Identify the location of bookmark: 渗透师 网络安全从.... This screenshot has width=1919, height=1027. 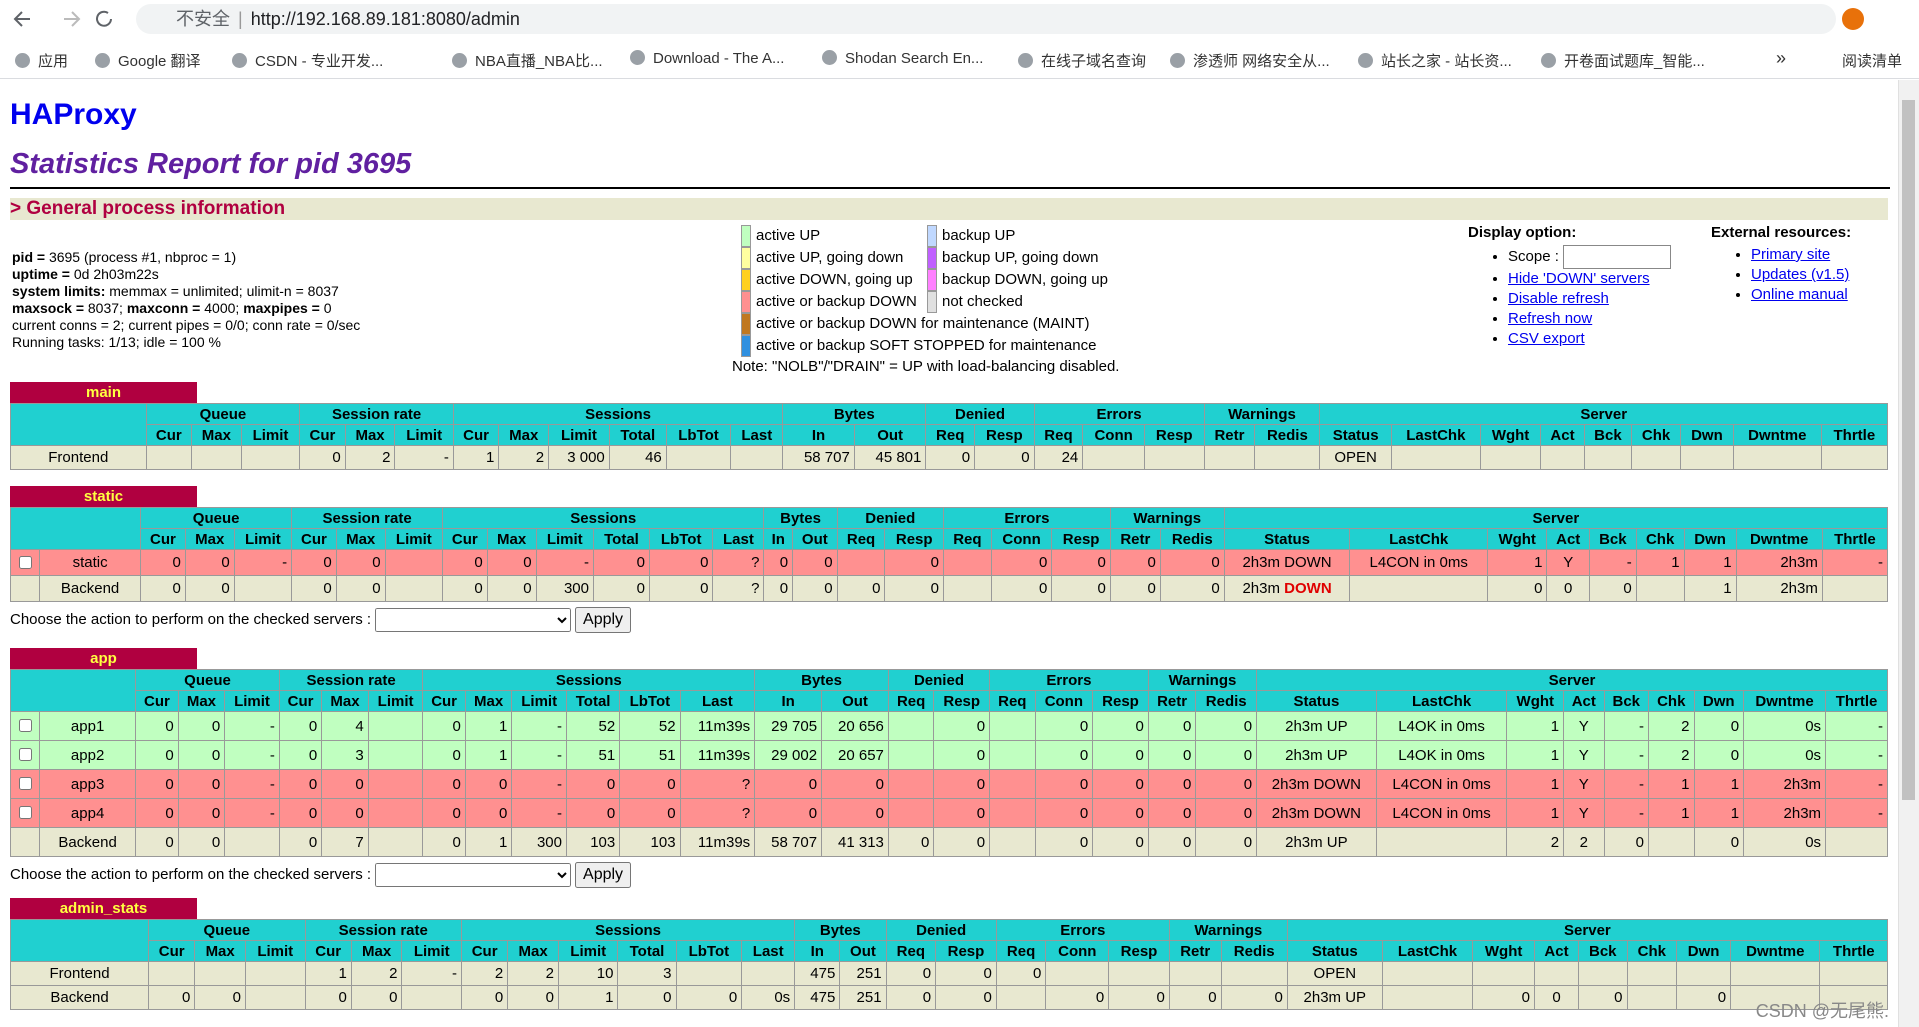
(1250, 60).